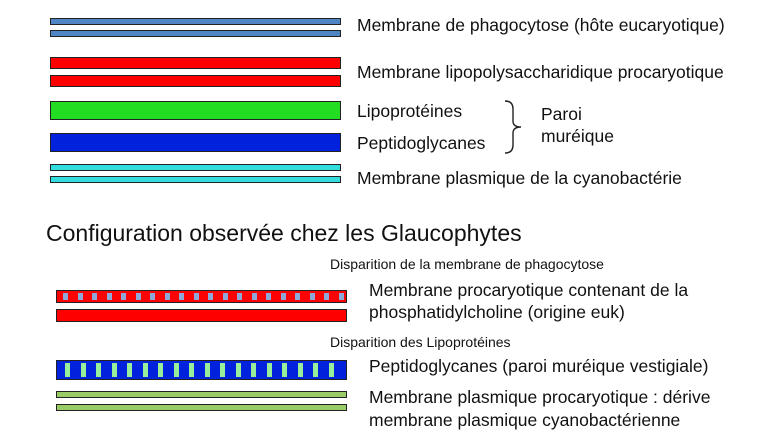 This screenshot has height=447, width=764. I want to click on prokaryotic-plasma-membrane-bar-inner, so click(201, 407).